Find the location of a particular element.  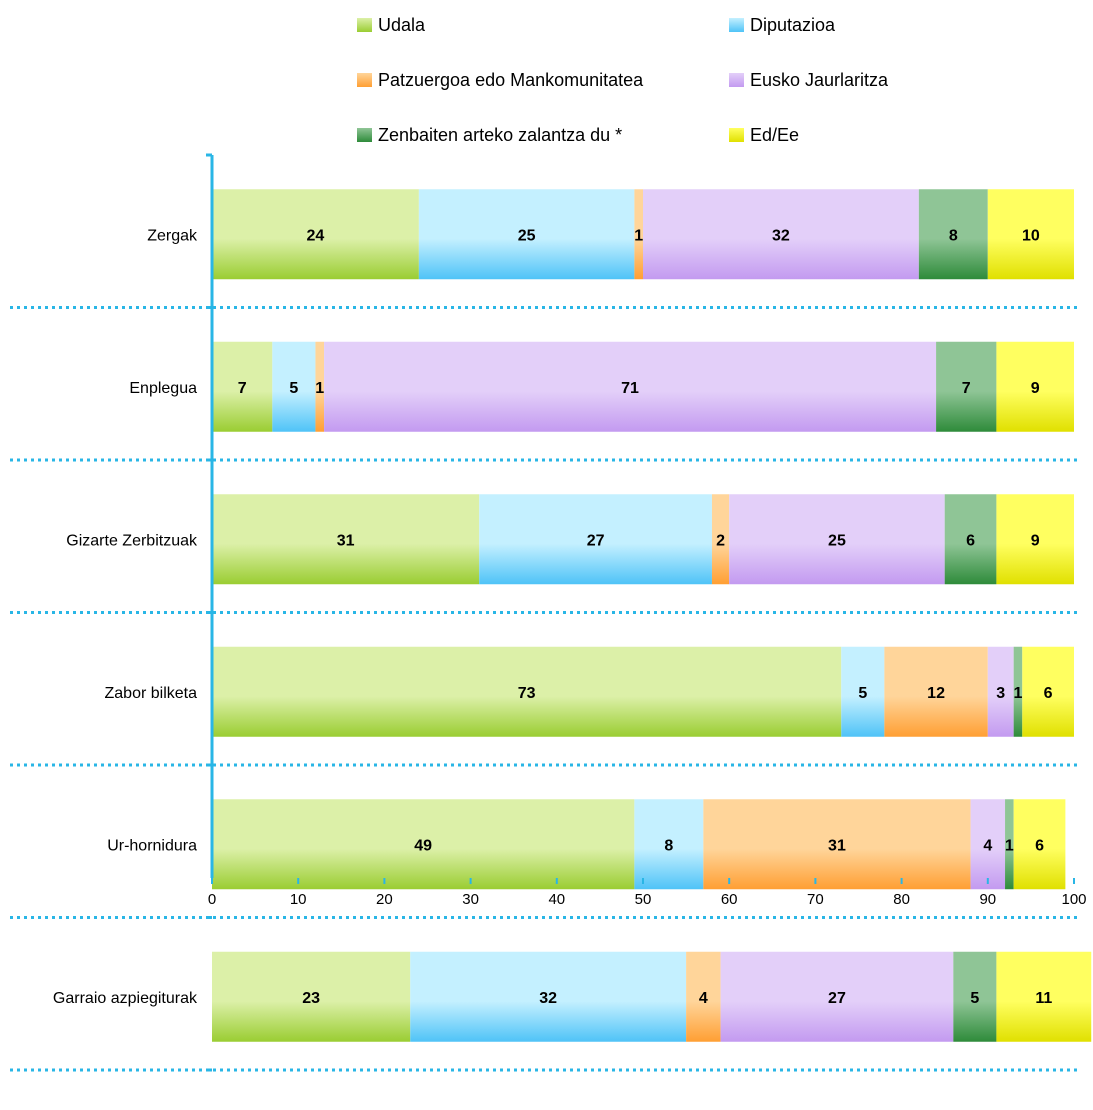

legend-item-ed-ee: Ed/Ee is located at coordinates (764, 135).